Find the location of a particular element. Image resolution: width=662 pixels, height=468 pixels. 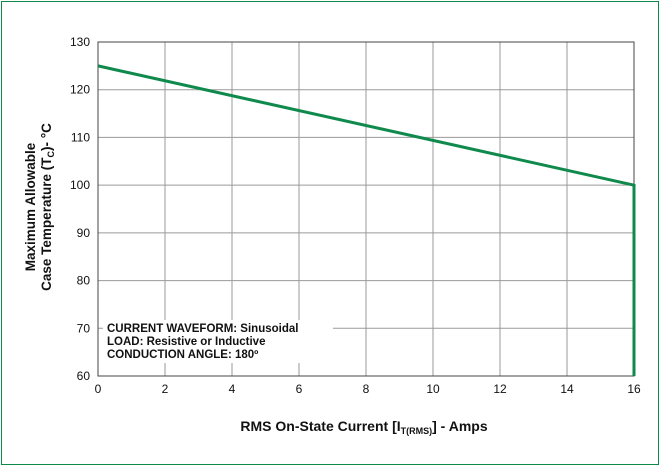

y-tick-label: 120 is located at coordinates (80, 90).